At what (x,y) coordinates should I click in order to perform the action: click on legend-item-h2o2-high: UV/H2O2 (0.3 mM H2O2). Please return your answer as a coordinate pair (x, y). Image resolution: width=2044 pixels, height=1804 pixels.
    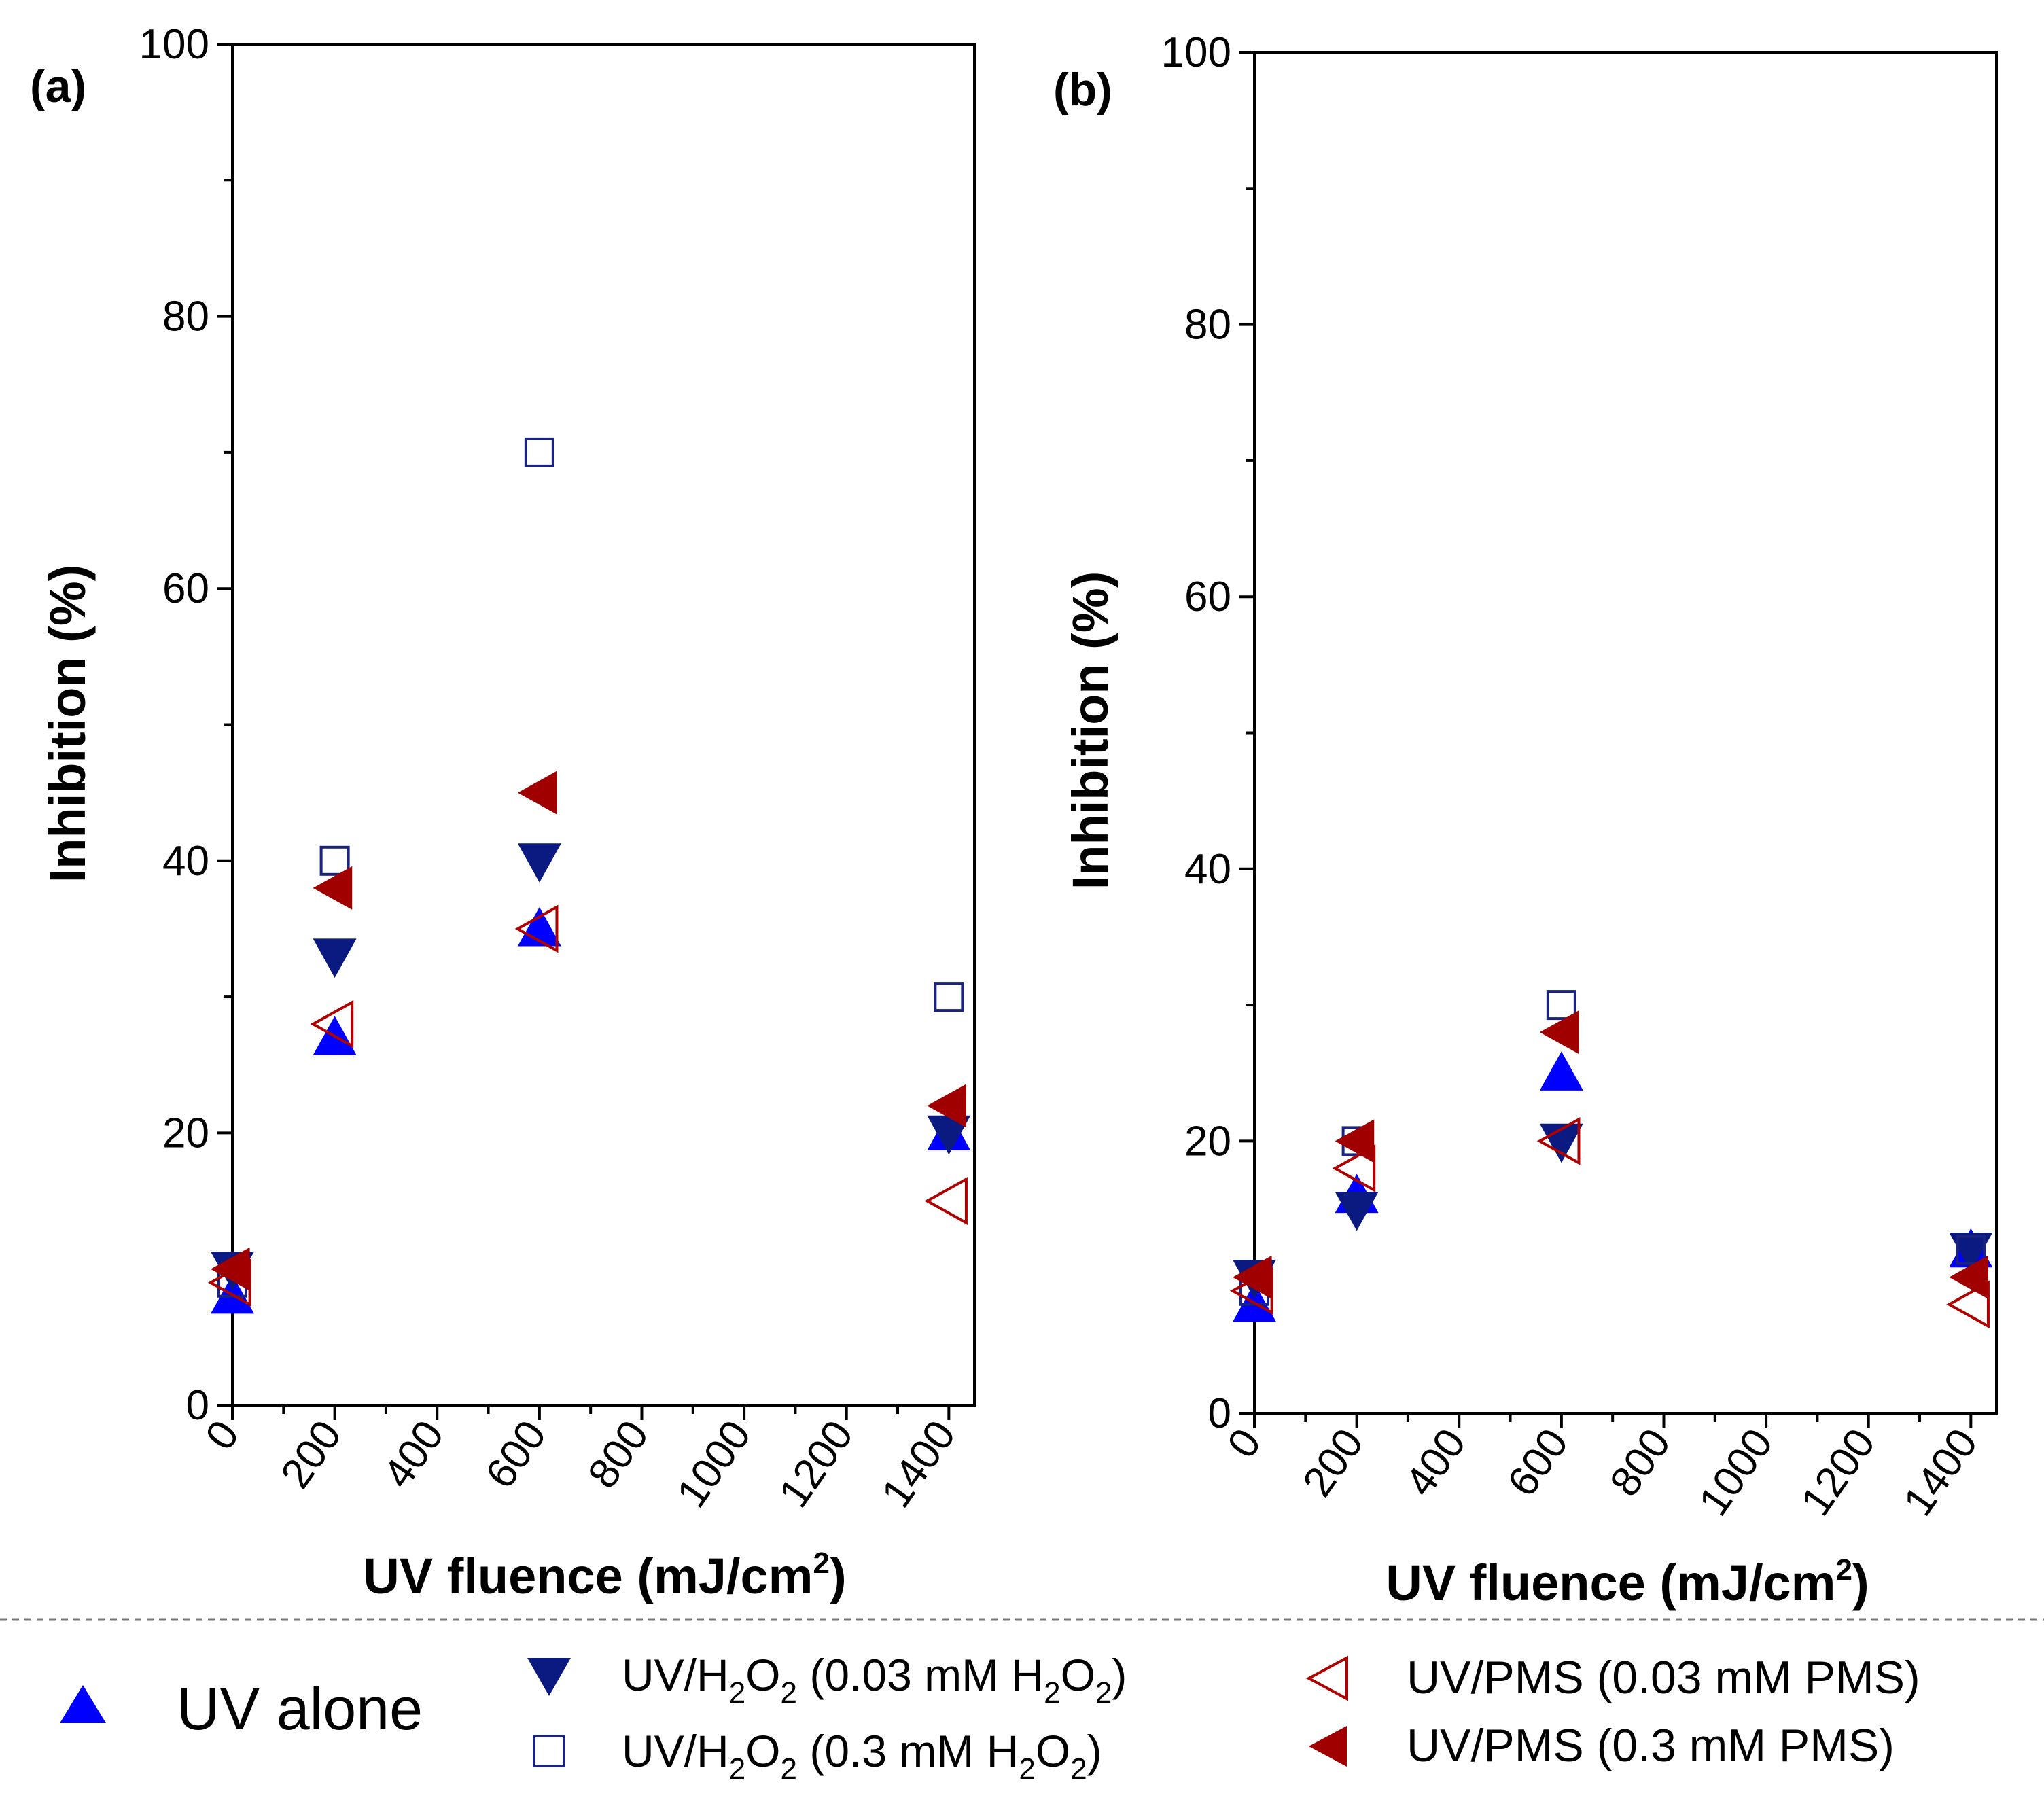
    Looking at the image, I should click on (817, 1756).